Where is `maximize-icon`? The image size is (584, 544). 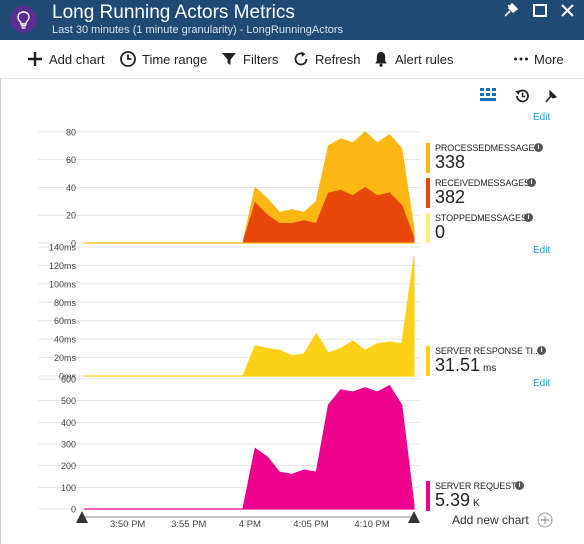
maximize-icon is located at coordinates (540, 11).